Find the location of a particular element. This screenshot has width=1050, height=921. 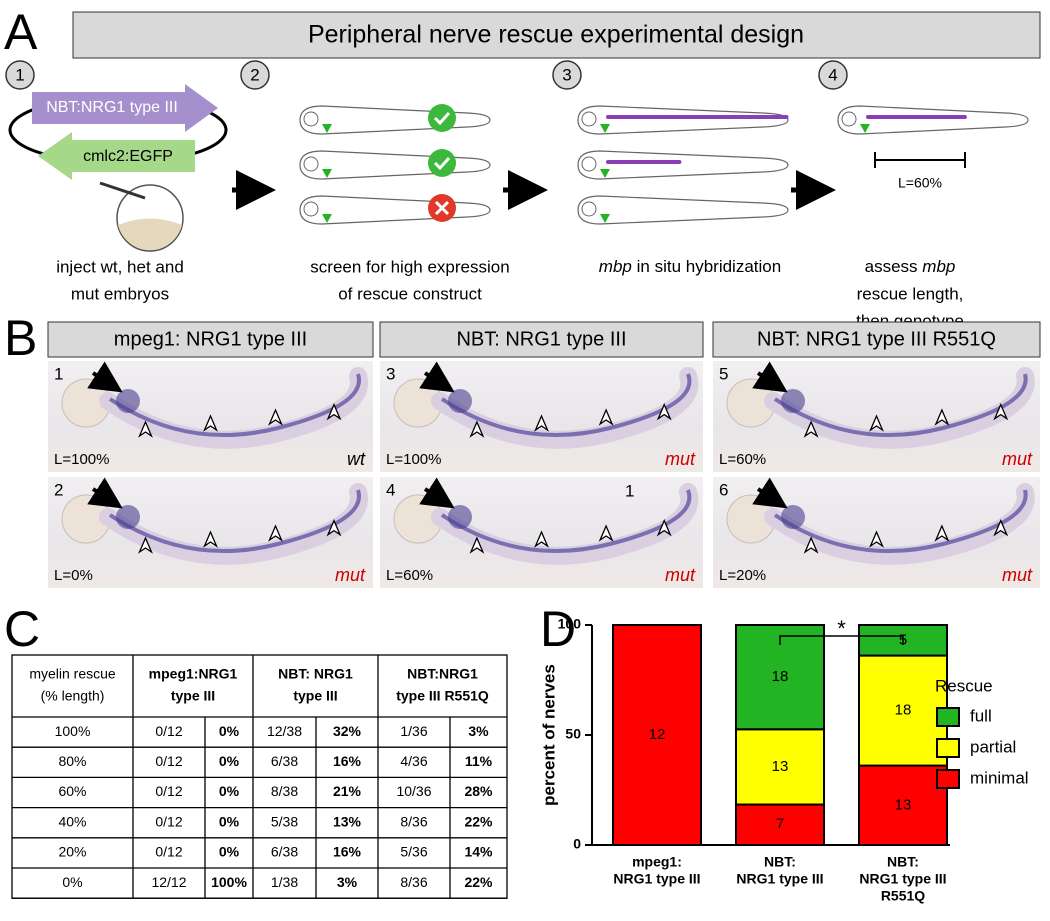

significance-bracket is located at coordinates (841, 640).